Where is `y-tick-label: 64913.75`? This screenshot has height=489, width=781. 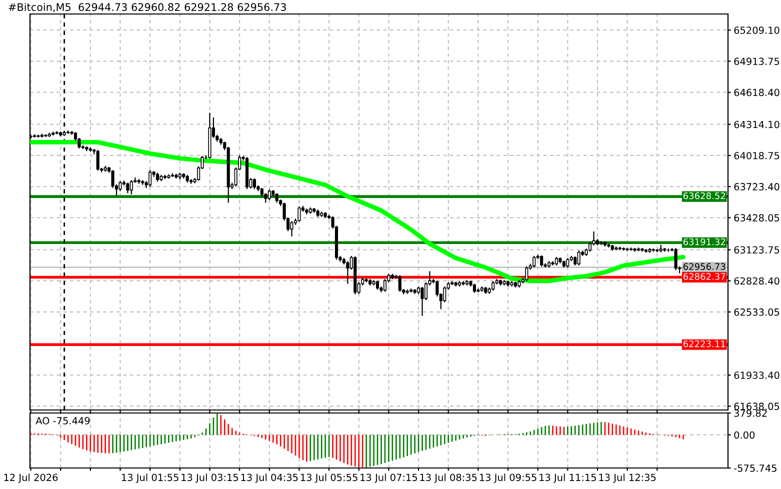 y-tick-label: 64913.75 is located at coordinates (757, 62).